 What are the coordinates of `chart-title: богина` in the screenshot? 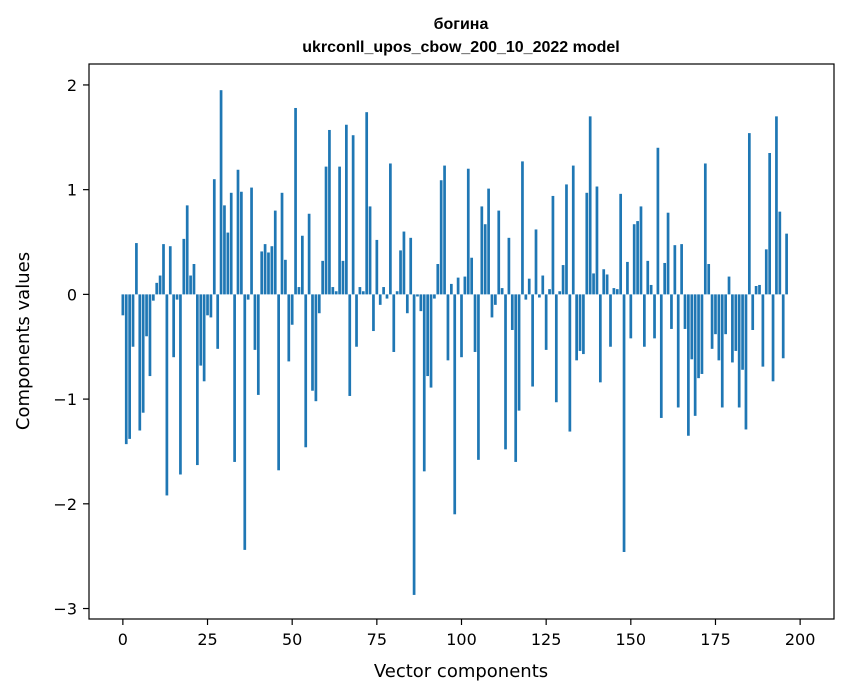 It's located at (461, 24).